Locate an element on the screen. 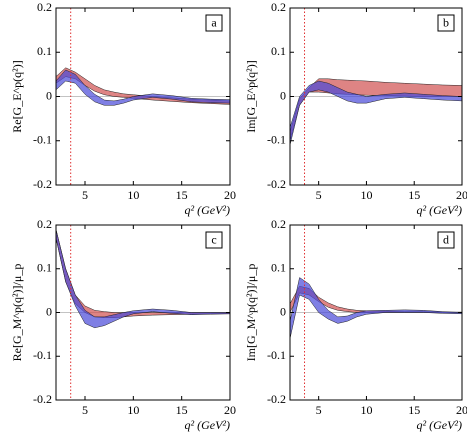 The width and height of the screenshot is (467, 436). panel-label: b is located at coordinates (446, 22).